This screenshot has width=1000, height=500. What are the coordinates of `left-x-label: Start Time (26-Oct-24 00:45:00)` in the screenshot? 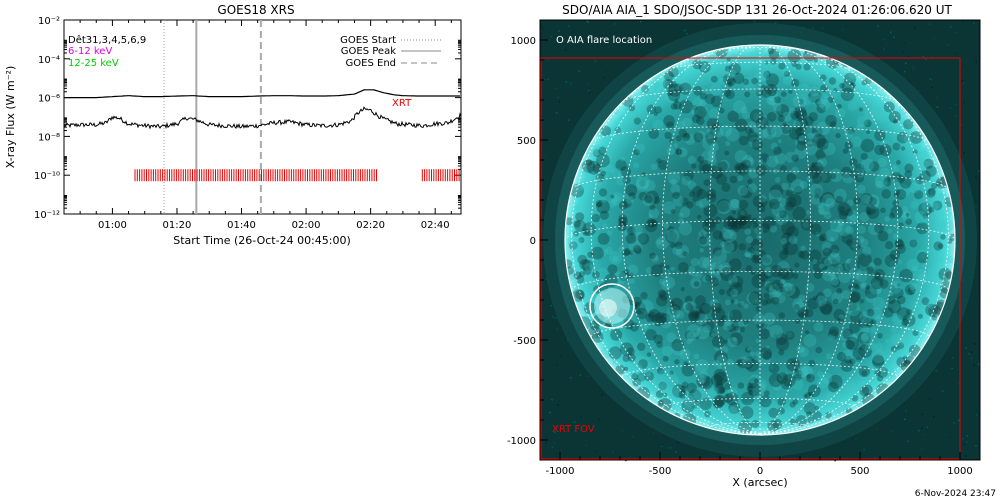 It's located at (262, 240).